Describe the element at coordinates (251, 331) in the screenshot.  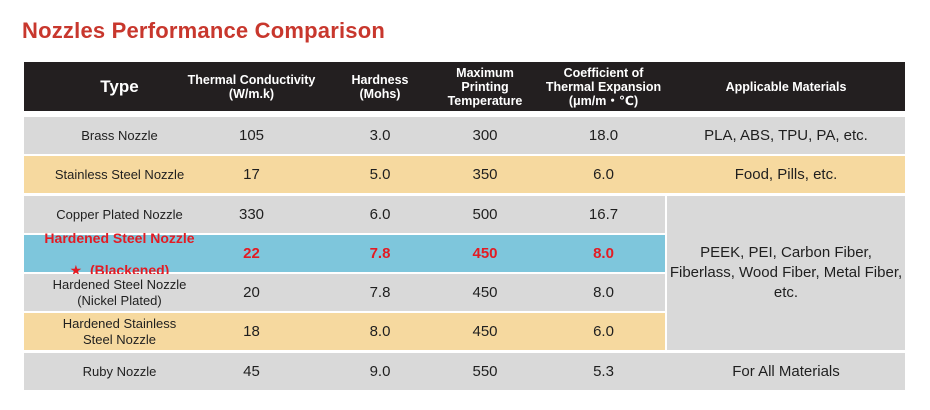
I see `thermal-conductivity-value: 18` at that location.